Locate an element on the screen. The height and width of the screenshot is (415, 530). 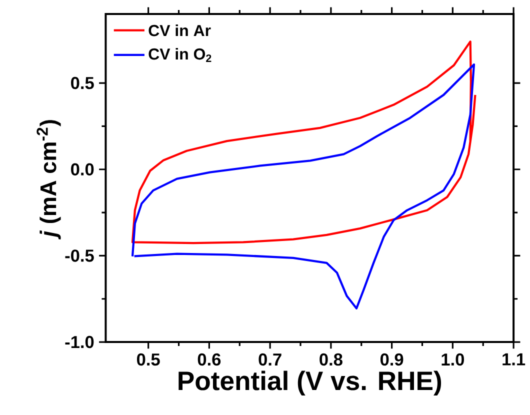
x-tick-label: 0.5 is located at coordinates (148, 359).